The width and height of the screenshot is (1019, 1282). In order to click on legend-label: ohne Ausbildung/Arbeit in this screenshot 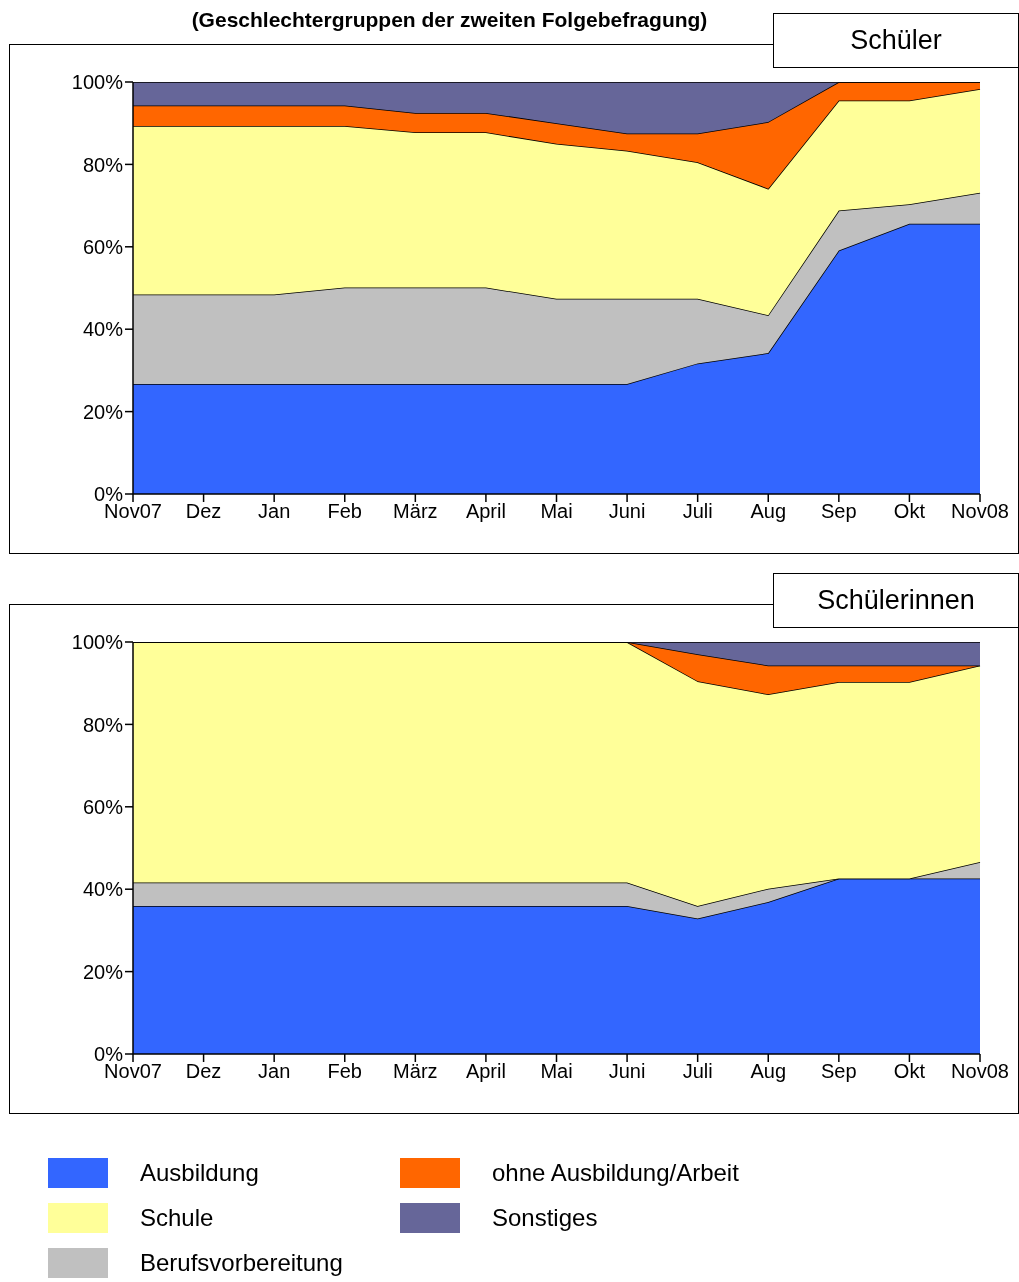, I will do `click(615, 1172)`.